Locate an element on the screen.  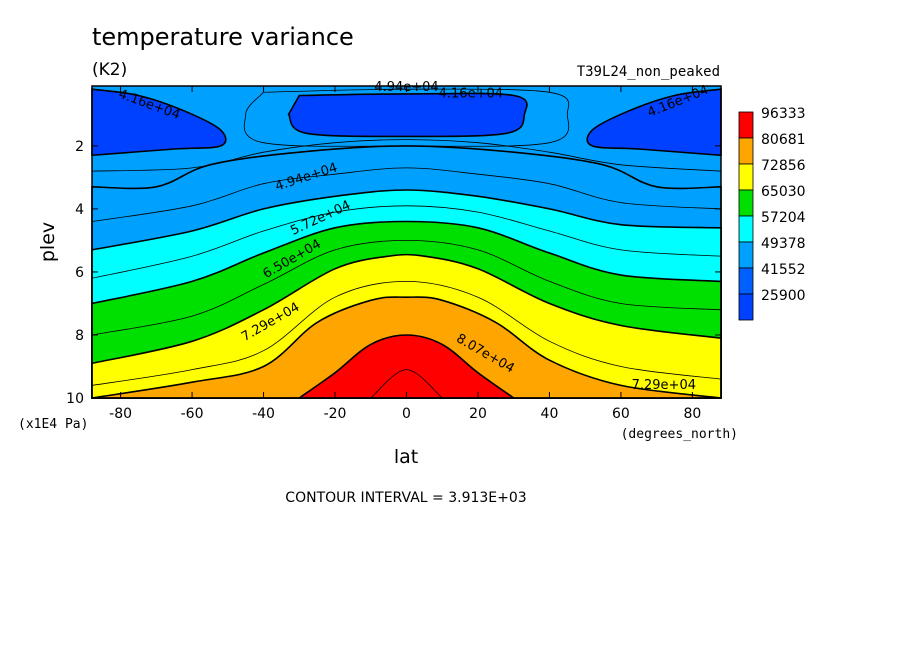
x-tick-label: 40 is located at coordinates (550, 414).